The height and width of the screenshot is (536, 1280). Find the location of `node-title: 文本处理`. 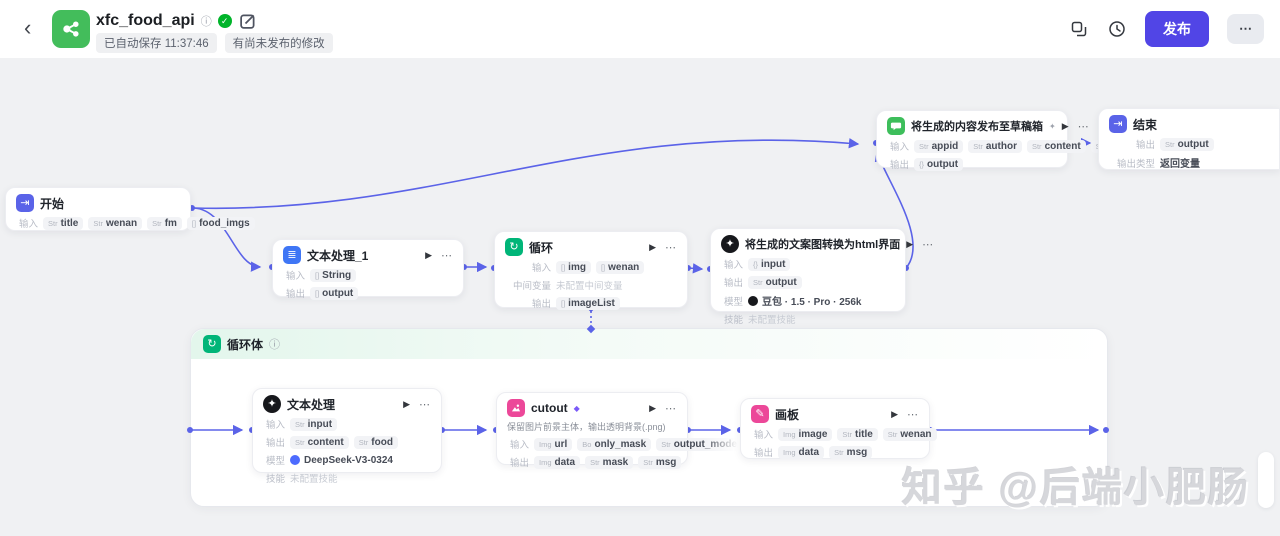

node-title: 文本处理 is located at coordinates (311, 404).